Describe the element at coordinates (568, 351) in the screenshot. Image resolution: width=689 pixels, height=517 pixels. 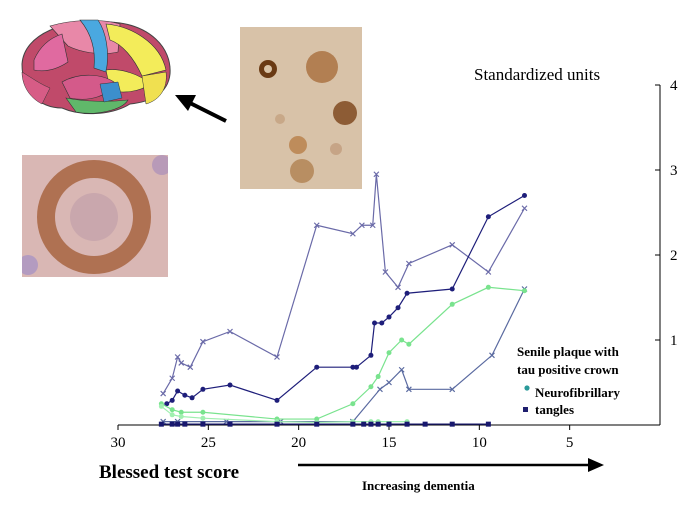
I see `legend-label-plaque-line1: Senile plaque with` at that location.